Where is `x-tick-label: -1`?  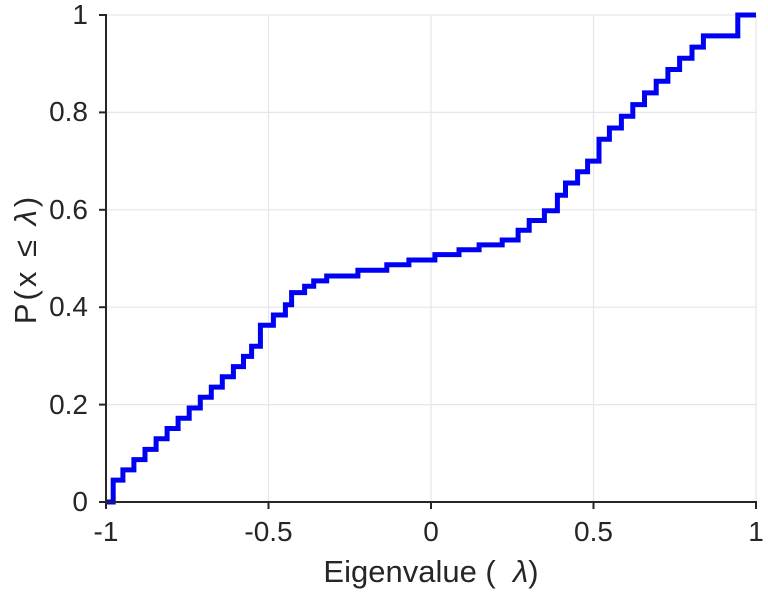
x-tick-label: -1 is located at coordinates (106, 531).